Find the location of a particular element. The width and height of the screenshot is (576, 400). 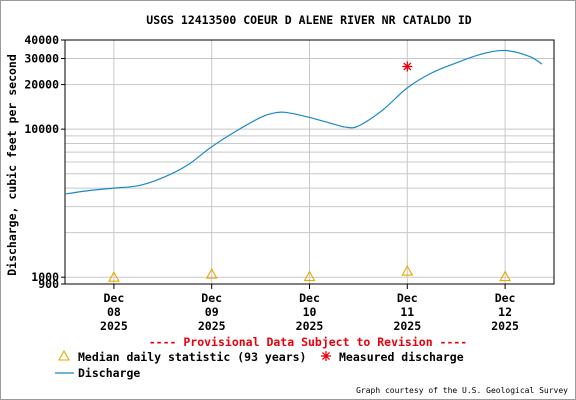

legend-measured-marker is located at coordinates (326, 356).